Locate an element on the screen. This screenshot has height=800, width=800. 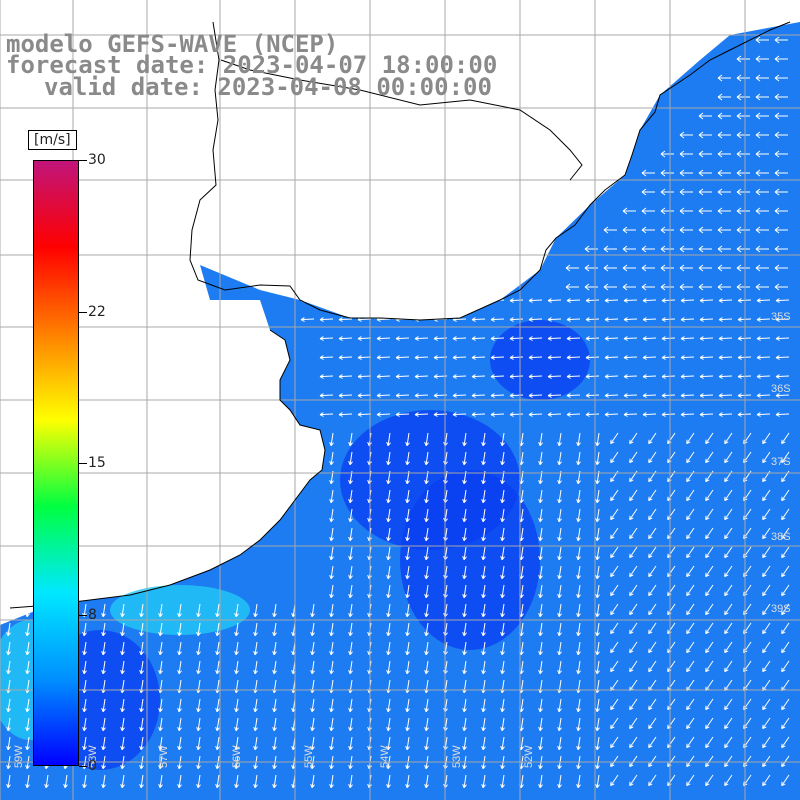
forecast-date: forecast date: 2023-04-07 18:00:00 is located at coordinates (252, 65).